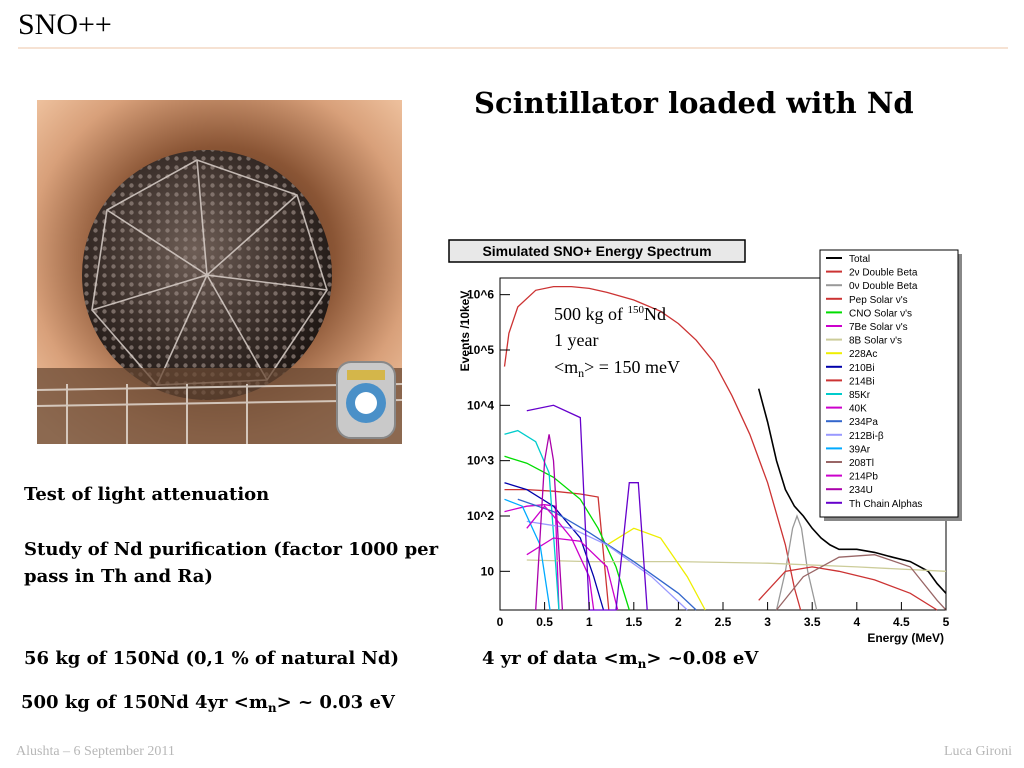 The height and width of the screenshot is (768, 1024). I want to click on y-tick-label: 10^6, so click(480, 295).